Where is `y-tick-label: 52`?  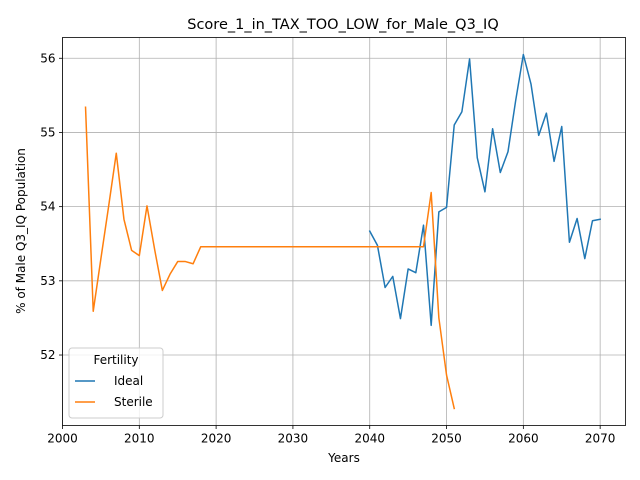
y-tick-label: 52 is located at coordinates (47, 355).